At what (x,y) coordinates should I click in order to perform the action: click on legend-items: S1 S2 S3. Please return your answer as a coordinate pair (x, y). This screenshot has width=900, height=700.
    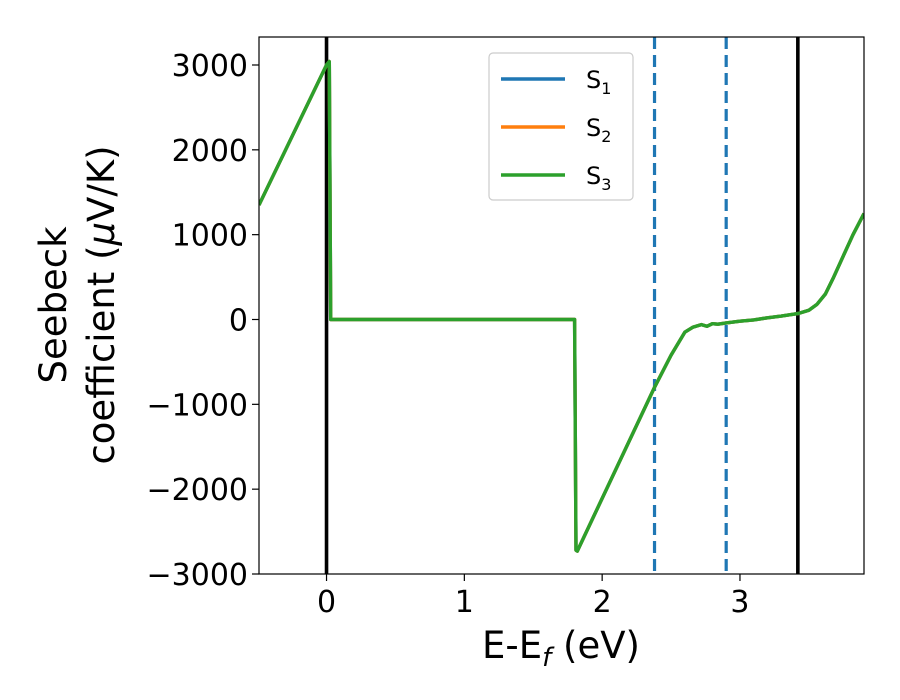
    Looking at the image, I should click on (556, 130).